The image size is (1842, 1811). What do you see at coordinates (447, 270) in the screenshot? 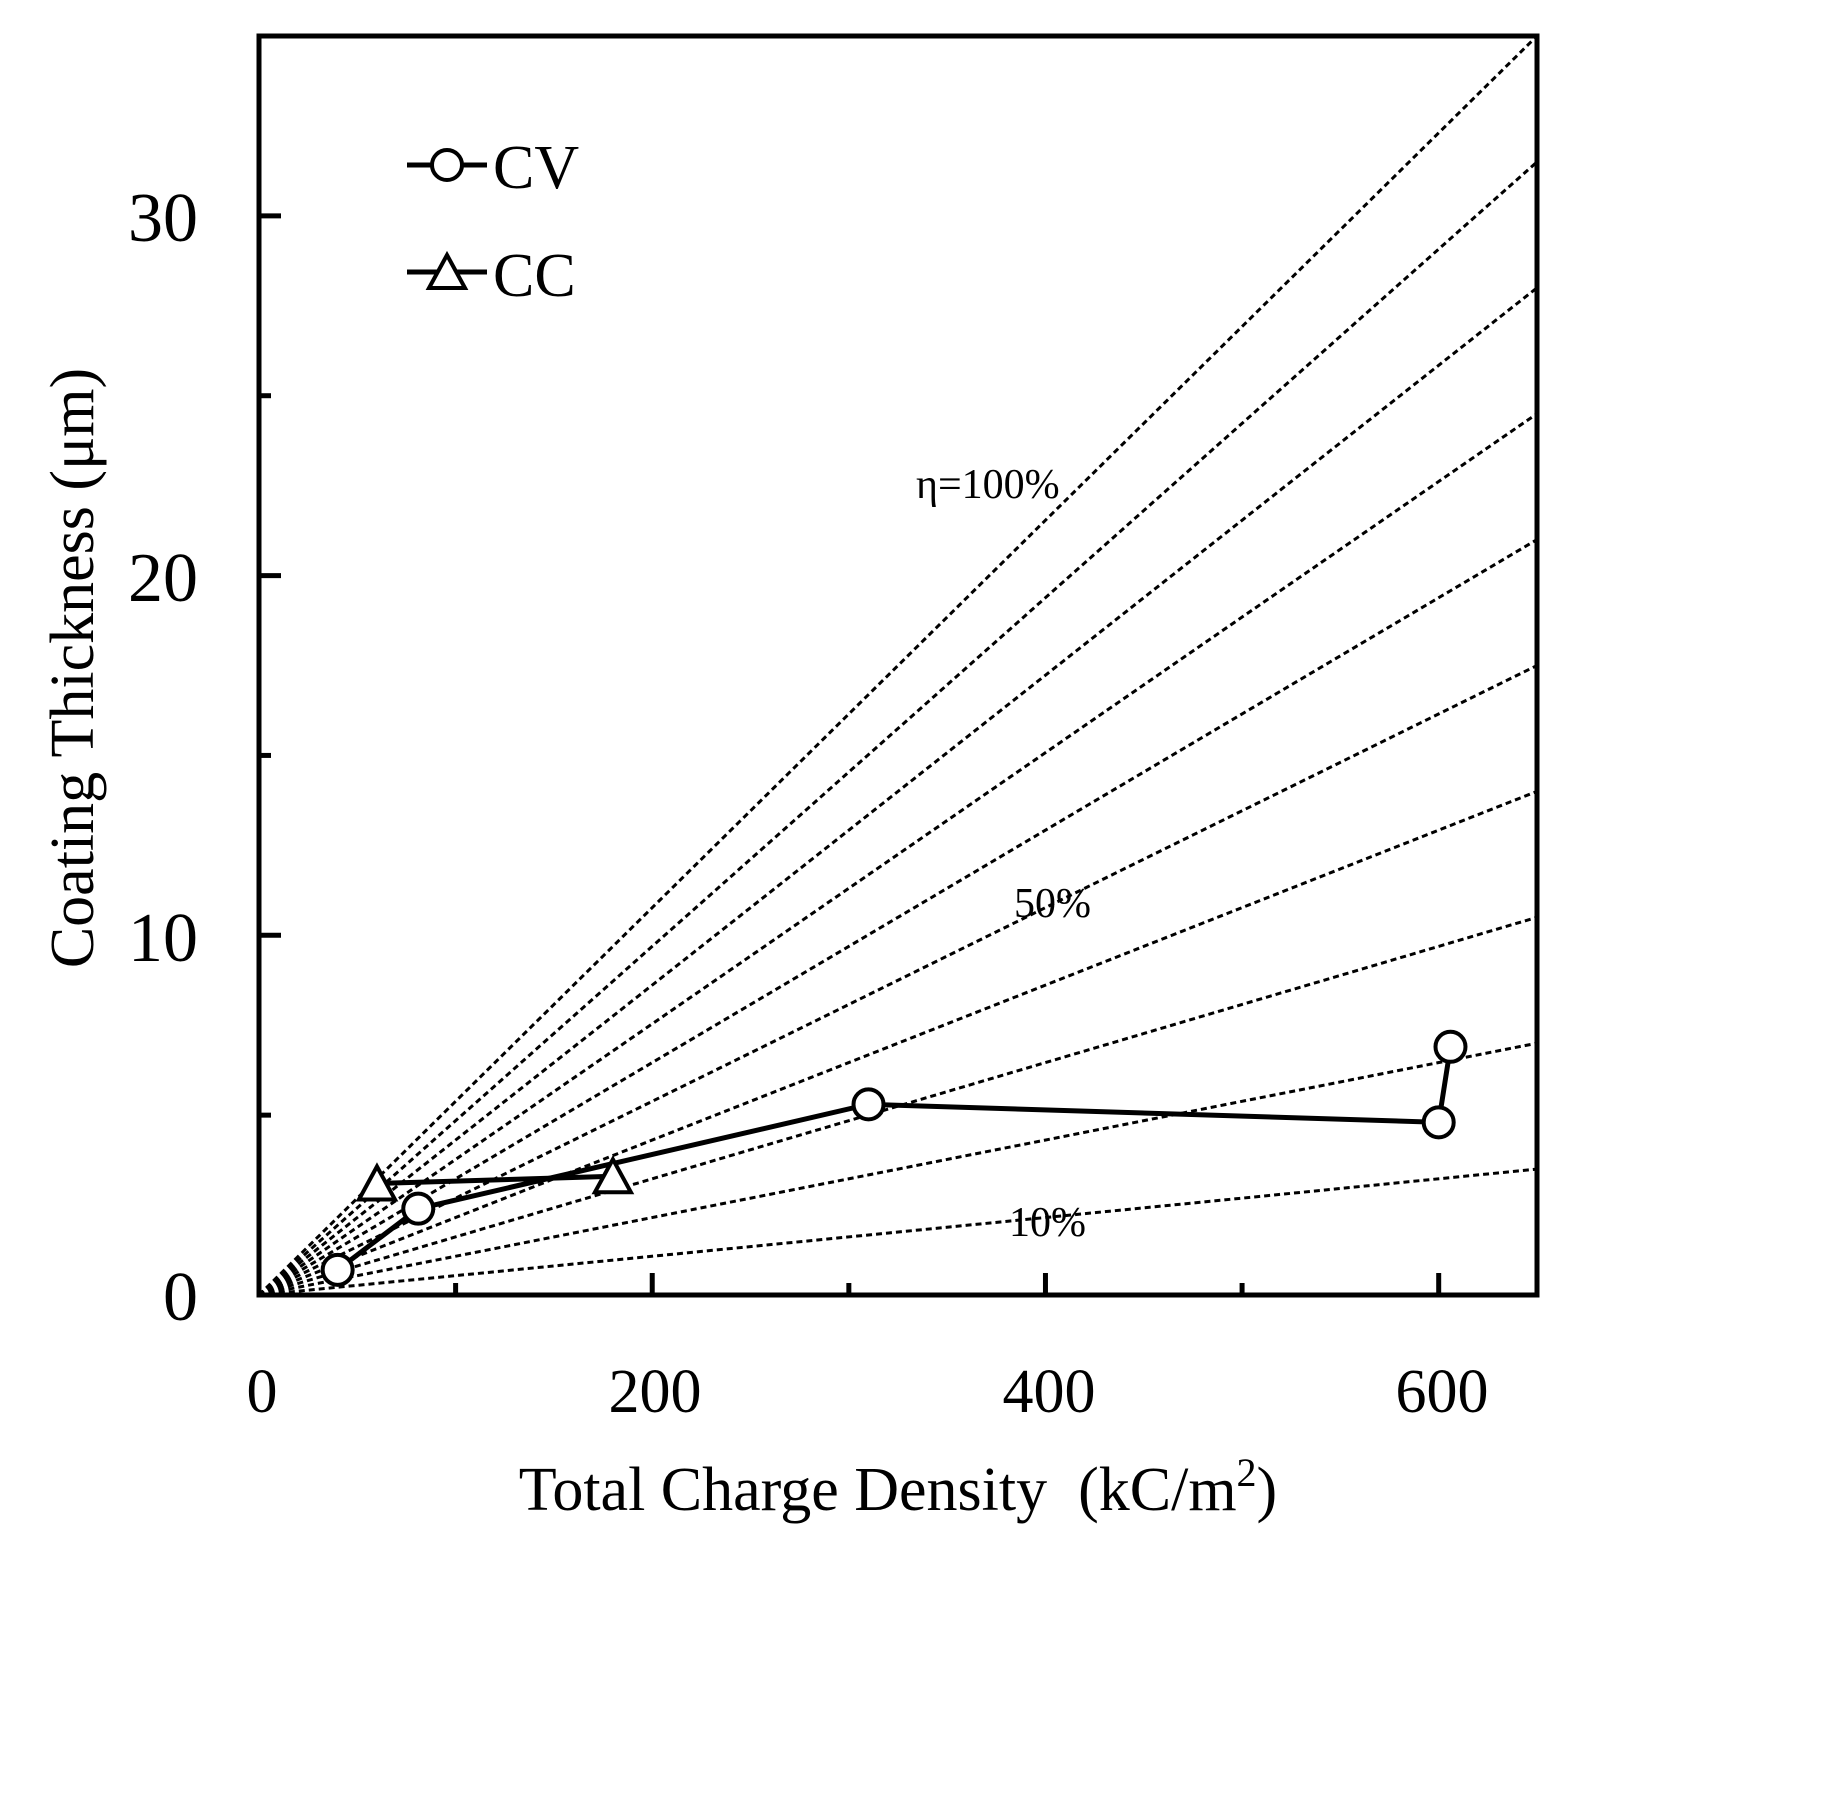
I see `legend-marker-cc` at bounding box center [447, 270].